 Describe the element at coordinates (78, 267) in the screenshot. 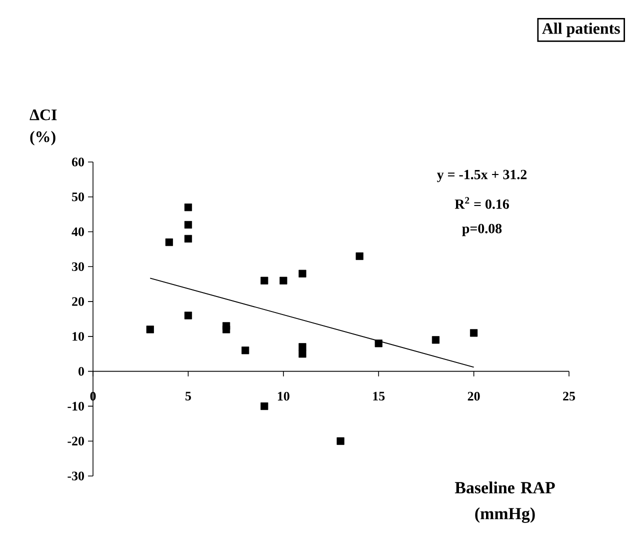

I see `y-tick-label: 30` at that location.